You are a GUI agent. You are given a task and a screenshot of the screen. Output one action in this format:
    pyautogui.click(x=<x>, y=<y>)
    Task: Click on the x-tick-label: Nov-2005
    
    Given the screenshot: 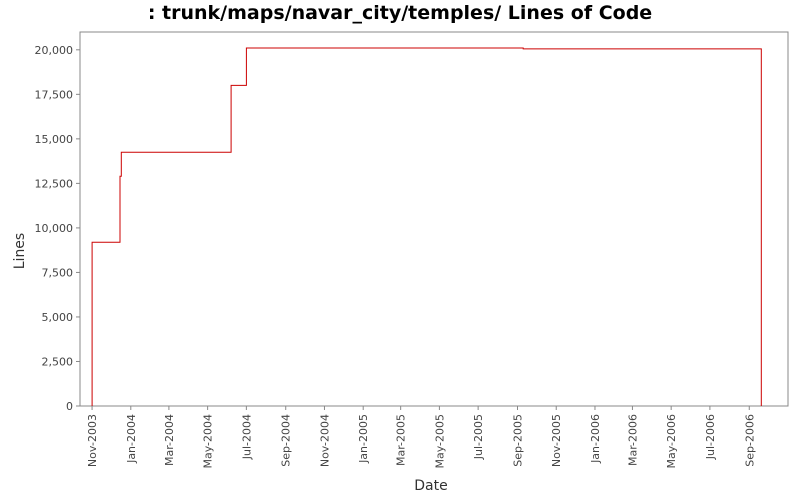 What is the action you would take?
    pyautogui.click(x=556, y=440)
    